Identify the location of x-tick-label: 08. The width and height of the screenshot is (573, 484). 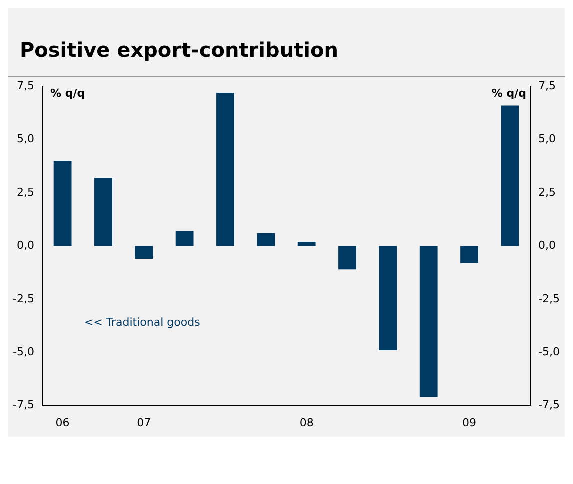
(307, 423).